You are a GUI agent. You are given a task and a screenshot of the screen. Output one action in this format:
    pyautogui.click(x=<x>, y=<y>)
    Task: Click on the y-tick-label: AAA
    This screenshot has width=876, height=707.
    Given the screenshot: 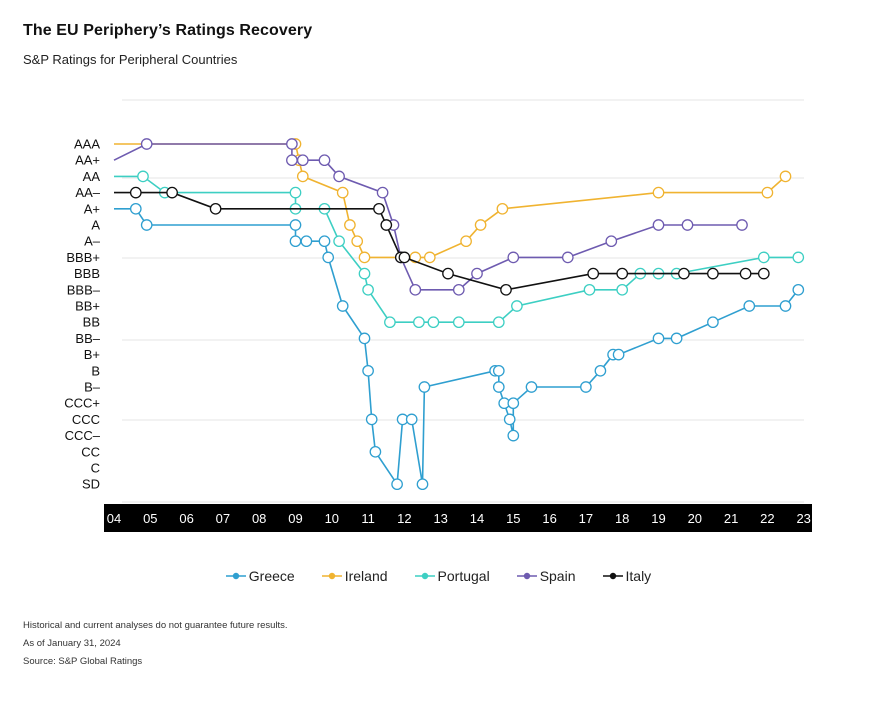 What is the action you would take?
    pyautogui.click(x=87, y=144)
    